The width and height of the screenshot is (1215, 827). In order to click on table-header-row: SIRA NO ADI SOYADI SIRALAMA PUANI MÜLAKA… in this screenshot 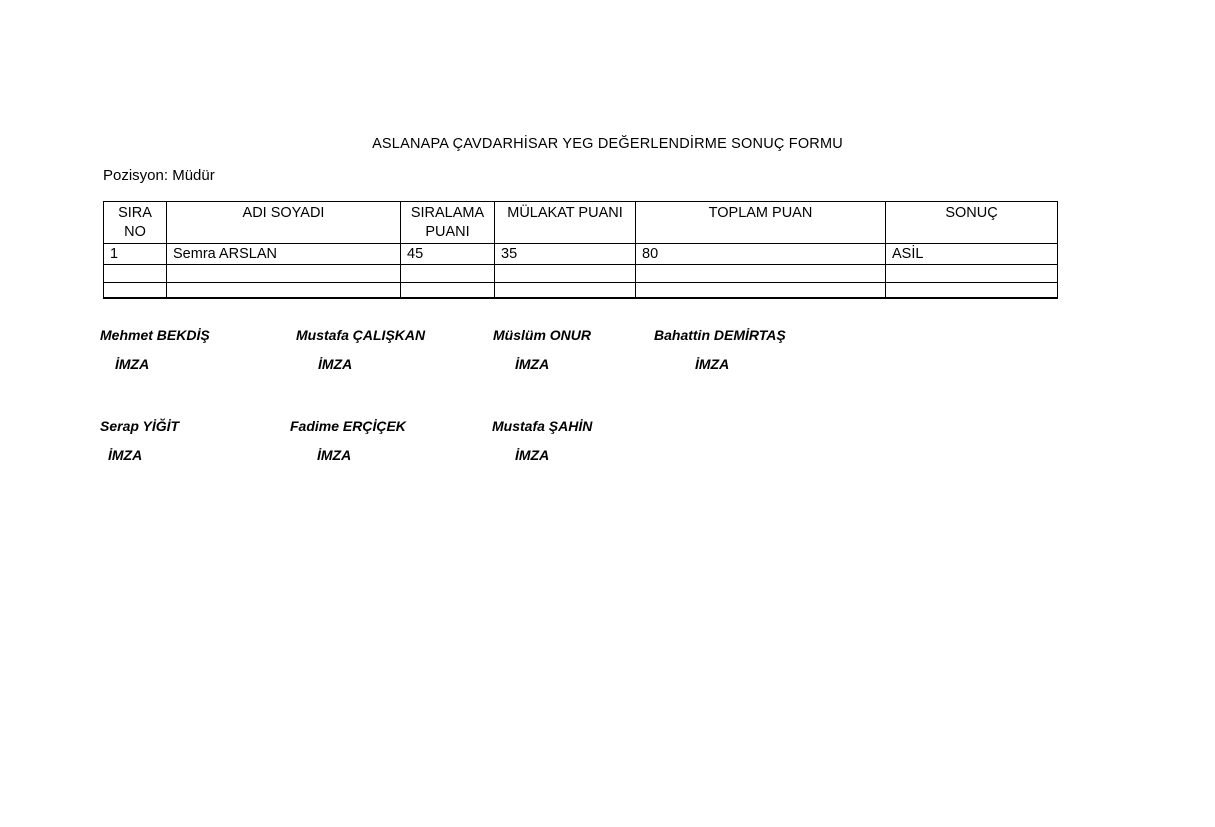, I will do `click(580, 222)`.